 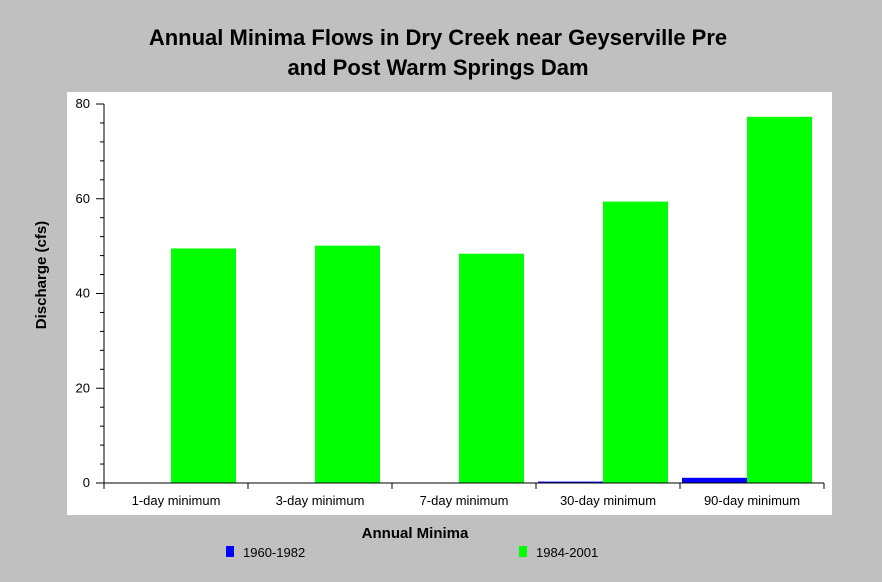 I want to click on y-ticks-group: 0 20 40 60 80, so click(x=90, y=293).